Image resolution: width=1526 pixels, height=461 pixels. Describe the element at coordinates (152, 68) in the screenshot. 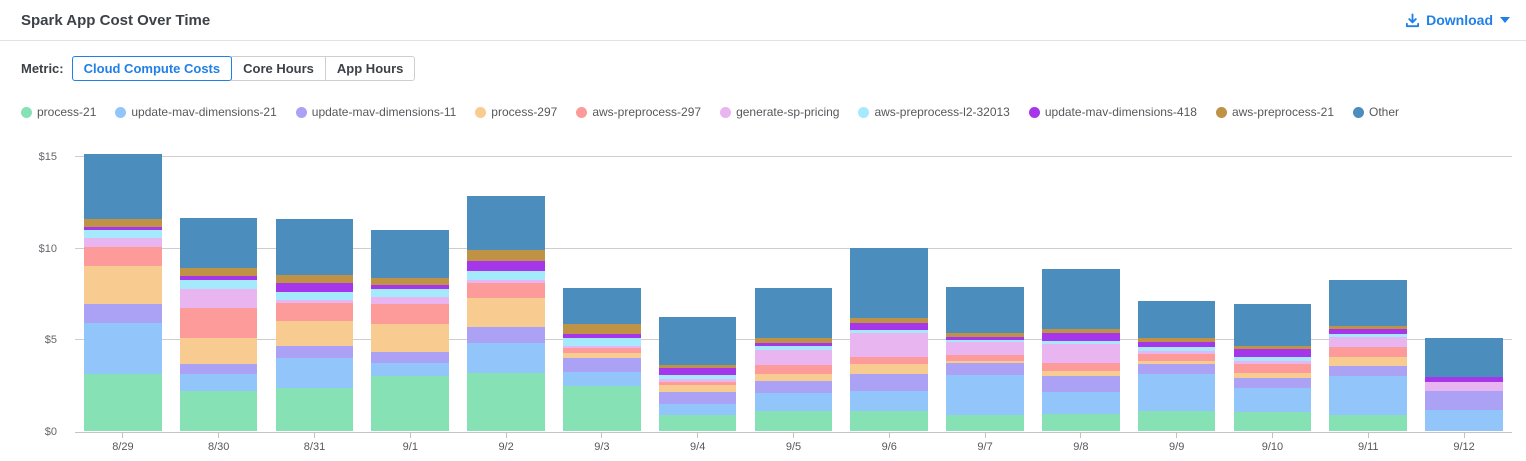

I see `metric-option-cloud-compute-costs: Cloud Compute Costs` at that location.